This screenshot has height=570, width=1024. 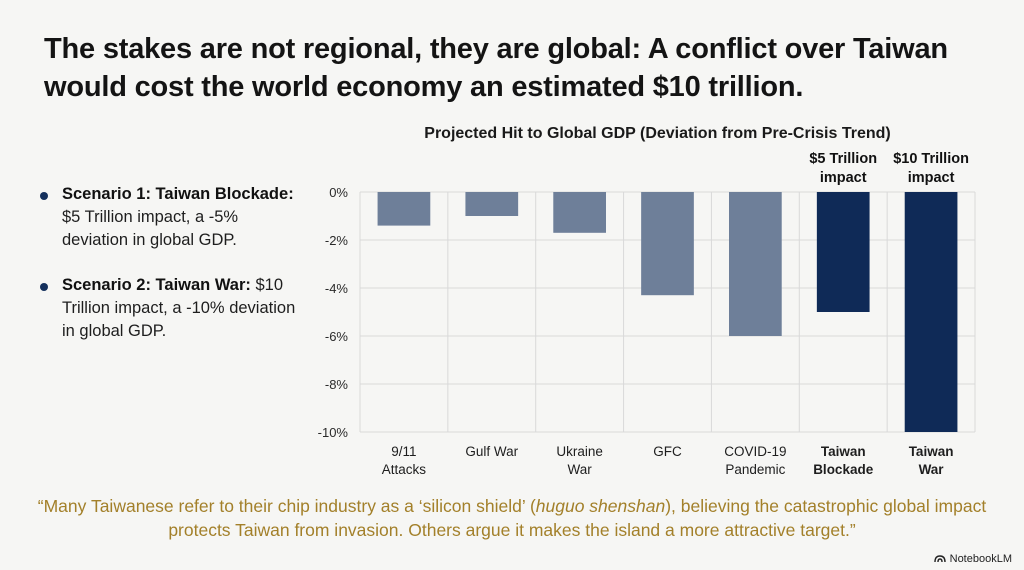 I want to click on y-tick-label: 0%, so click(x=338, y=192).